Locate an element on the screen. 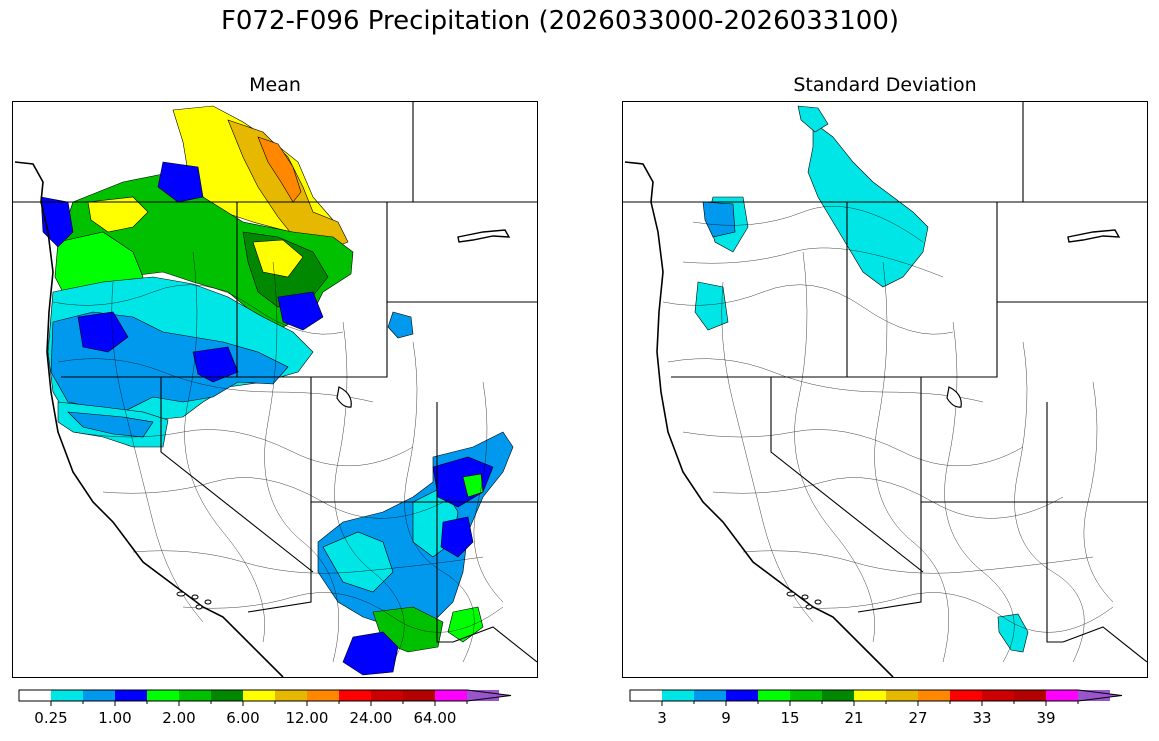  std-colorbar-tick-label: 27 is located at coordinates (917, 718).